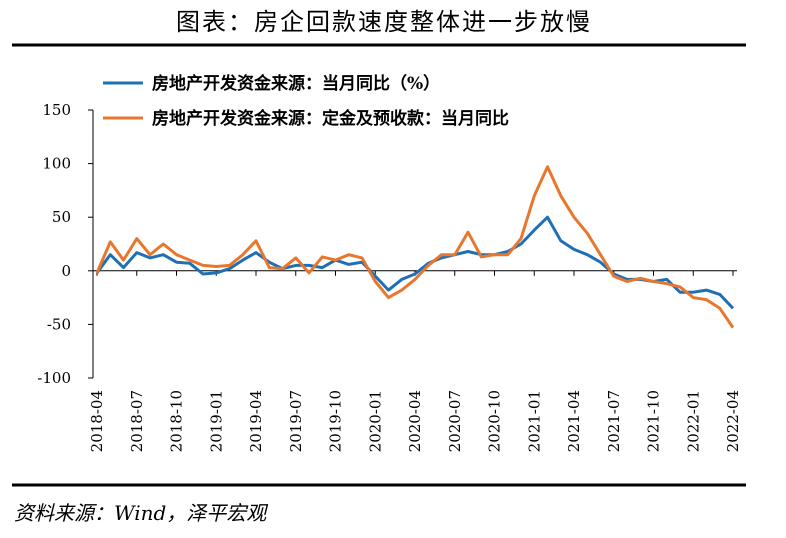  I want to click on y-tick-label: 0, so click(66, 271).